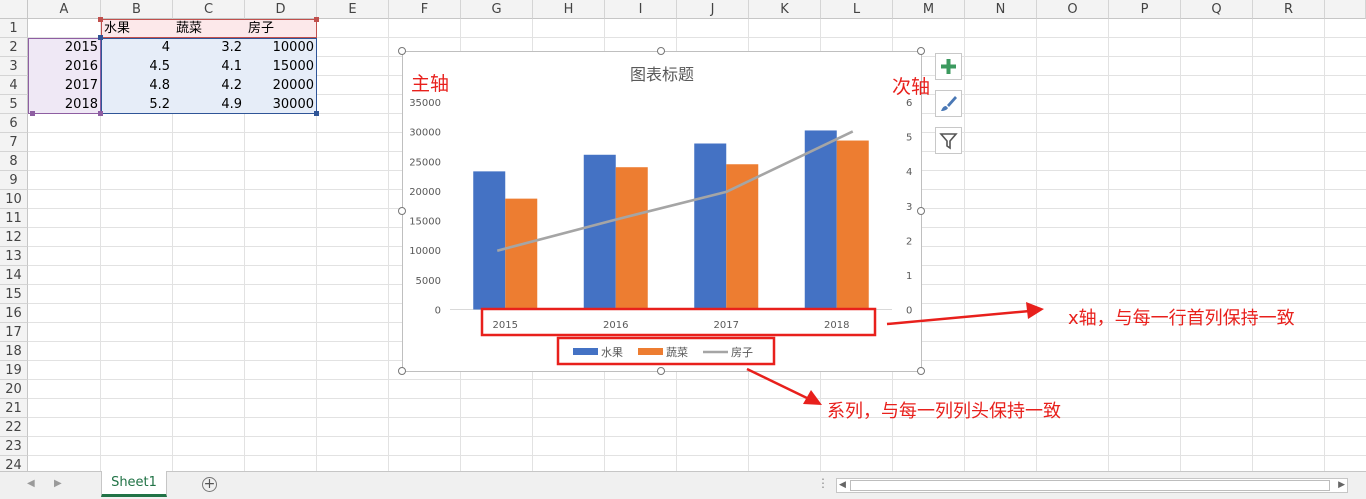  I want to click on category-label: 2015, so click(505, 325).